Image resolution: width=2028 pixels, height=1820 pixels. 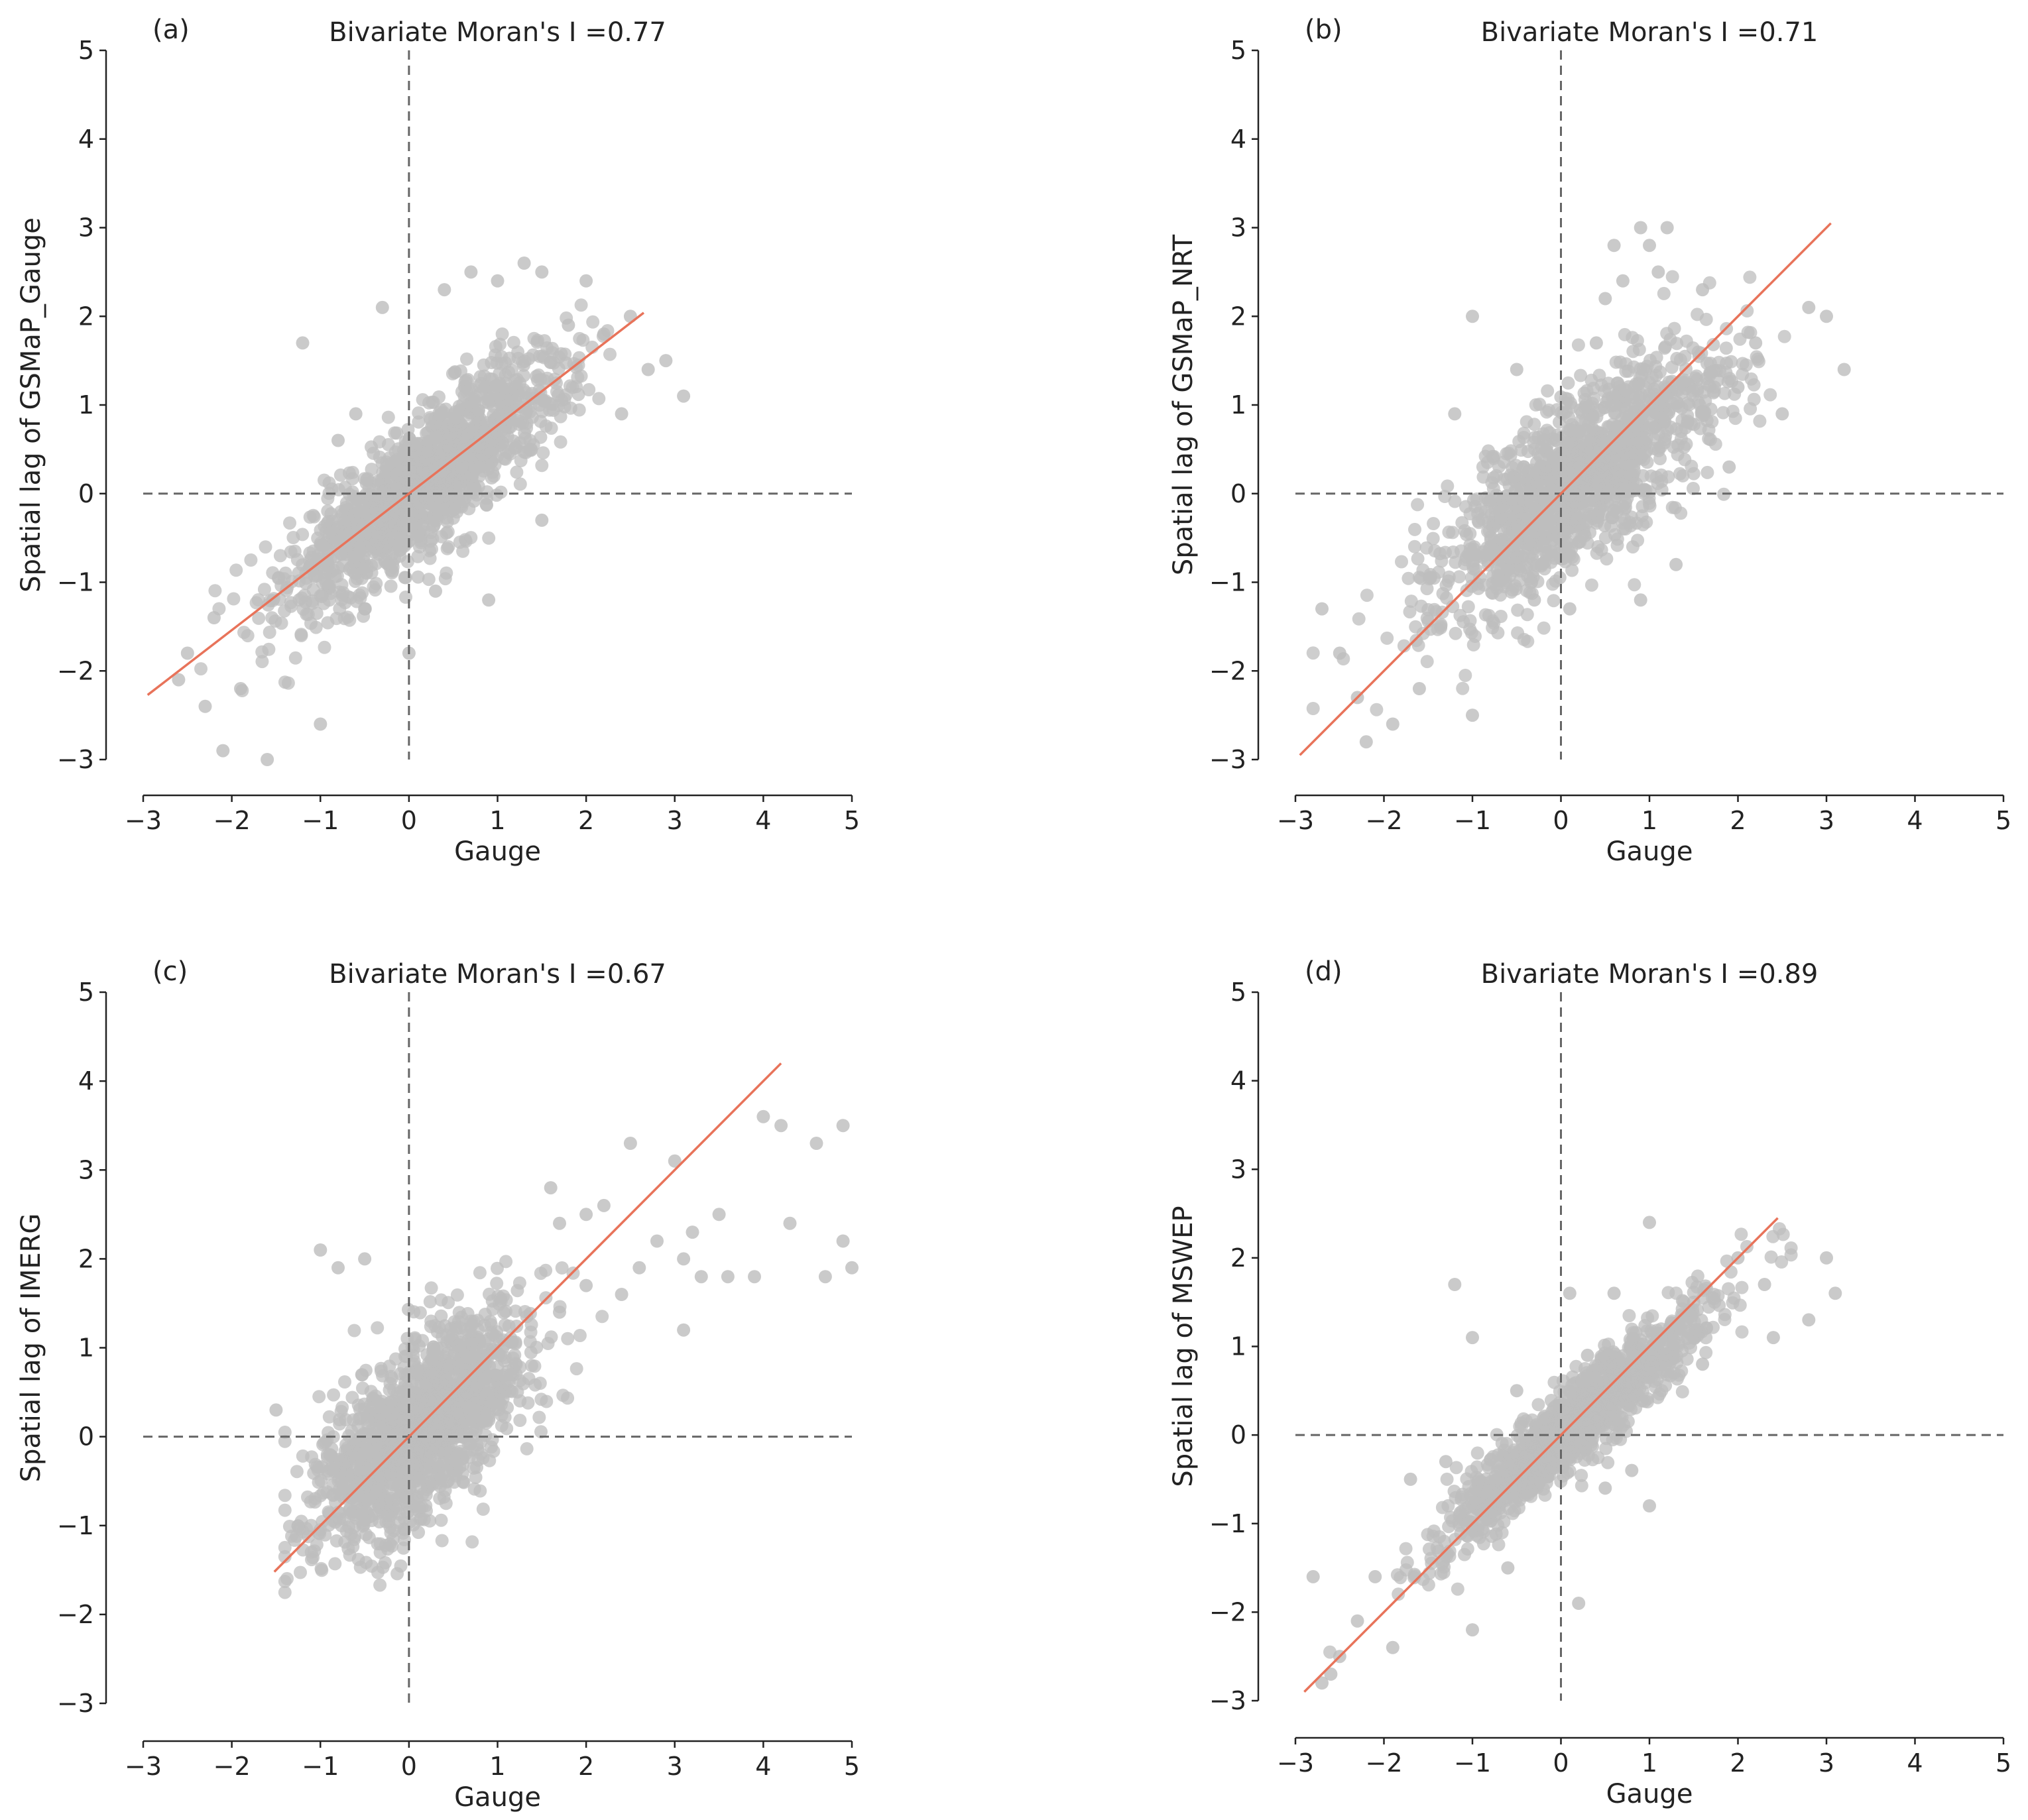 I want to click on y-axis-label: Spatial lag of IMERG, so click(x=31, y=1349).